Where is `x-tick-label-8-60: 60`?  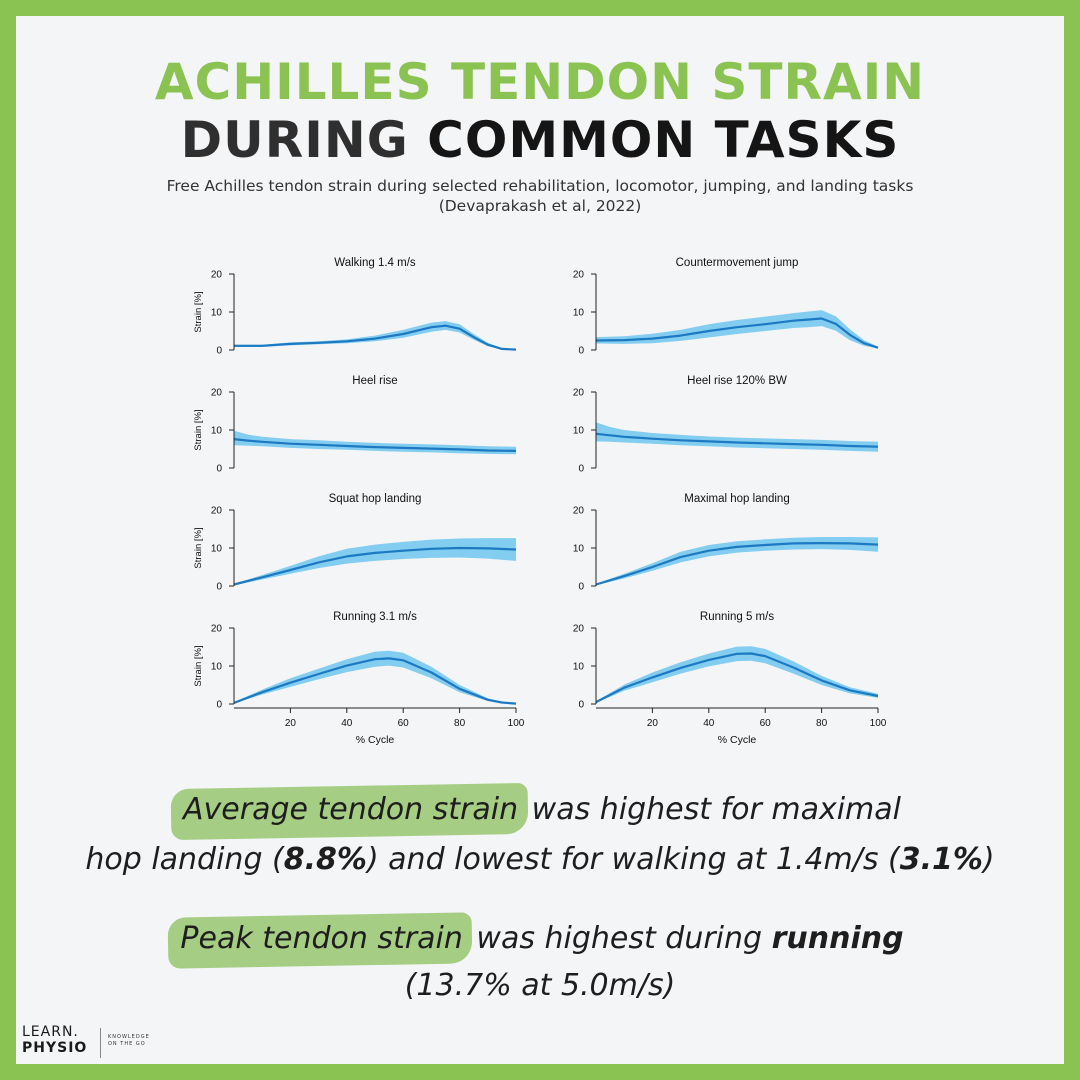 x-tick-label-8-60: 60 is located at coordinates (766, 723).